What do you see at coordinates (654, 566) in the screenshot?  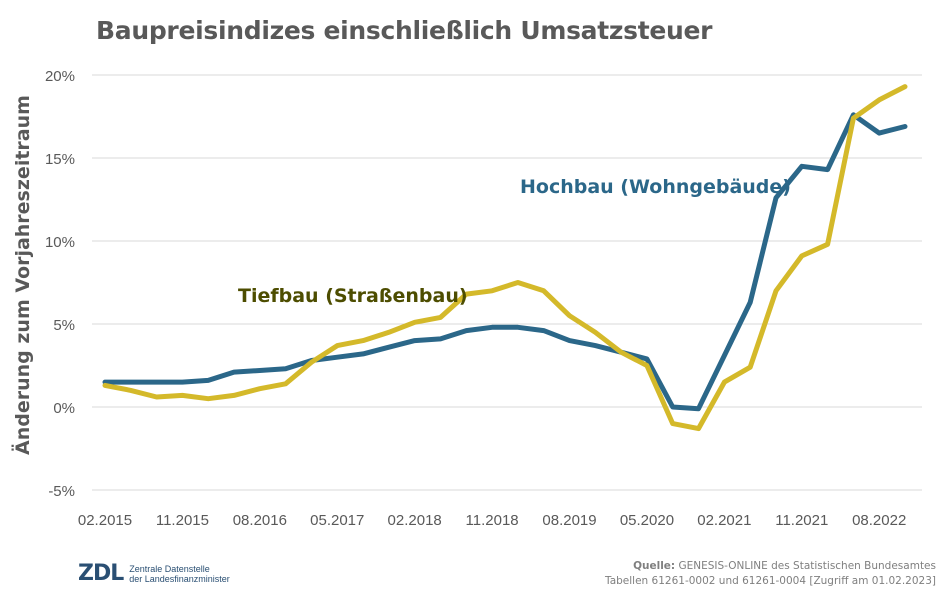 I see `source-label: Quelle:` at bounding box center [654, 566].